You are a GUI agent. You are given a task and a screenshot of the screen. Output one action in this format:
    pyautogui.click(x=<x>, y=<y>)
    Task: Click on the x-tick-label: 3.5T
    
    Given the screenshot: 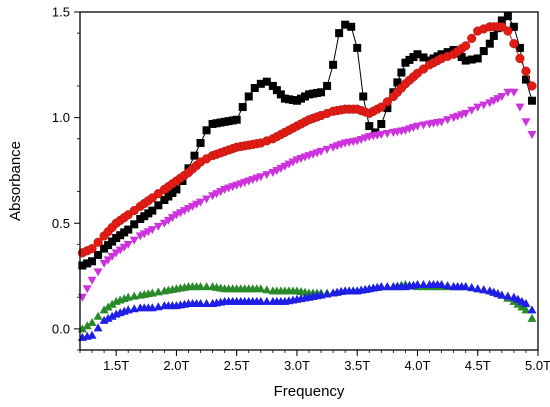 What is the action you would take?
    pyautogui.click(x=357, y=365)
    